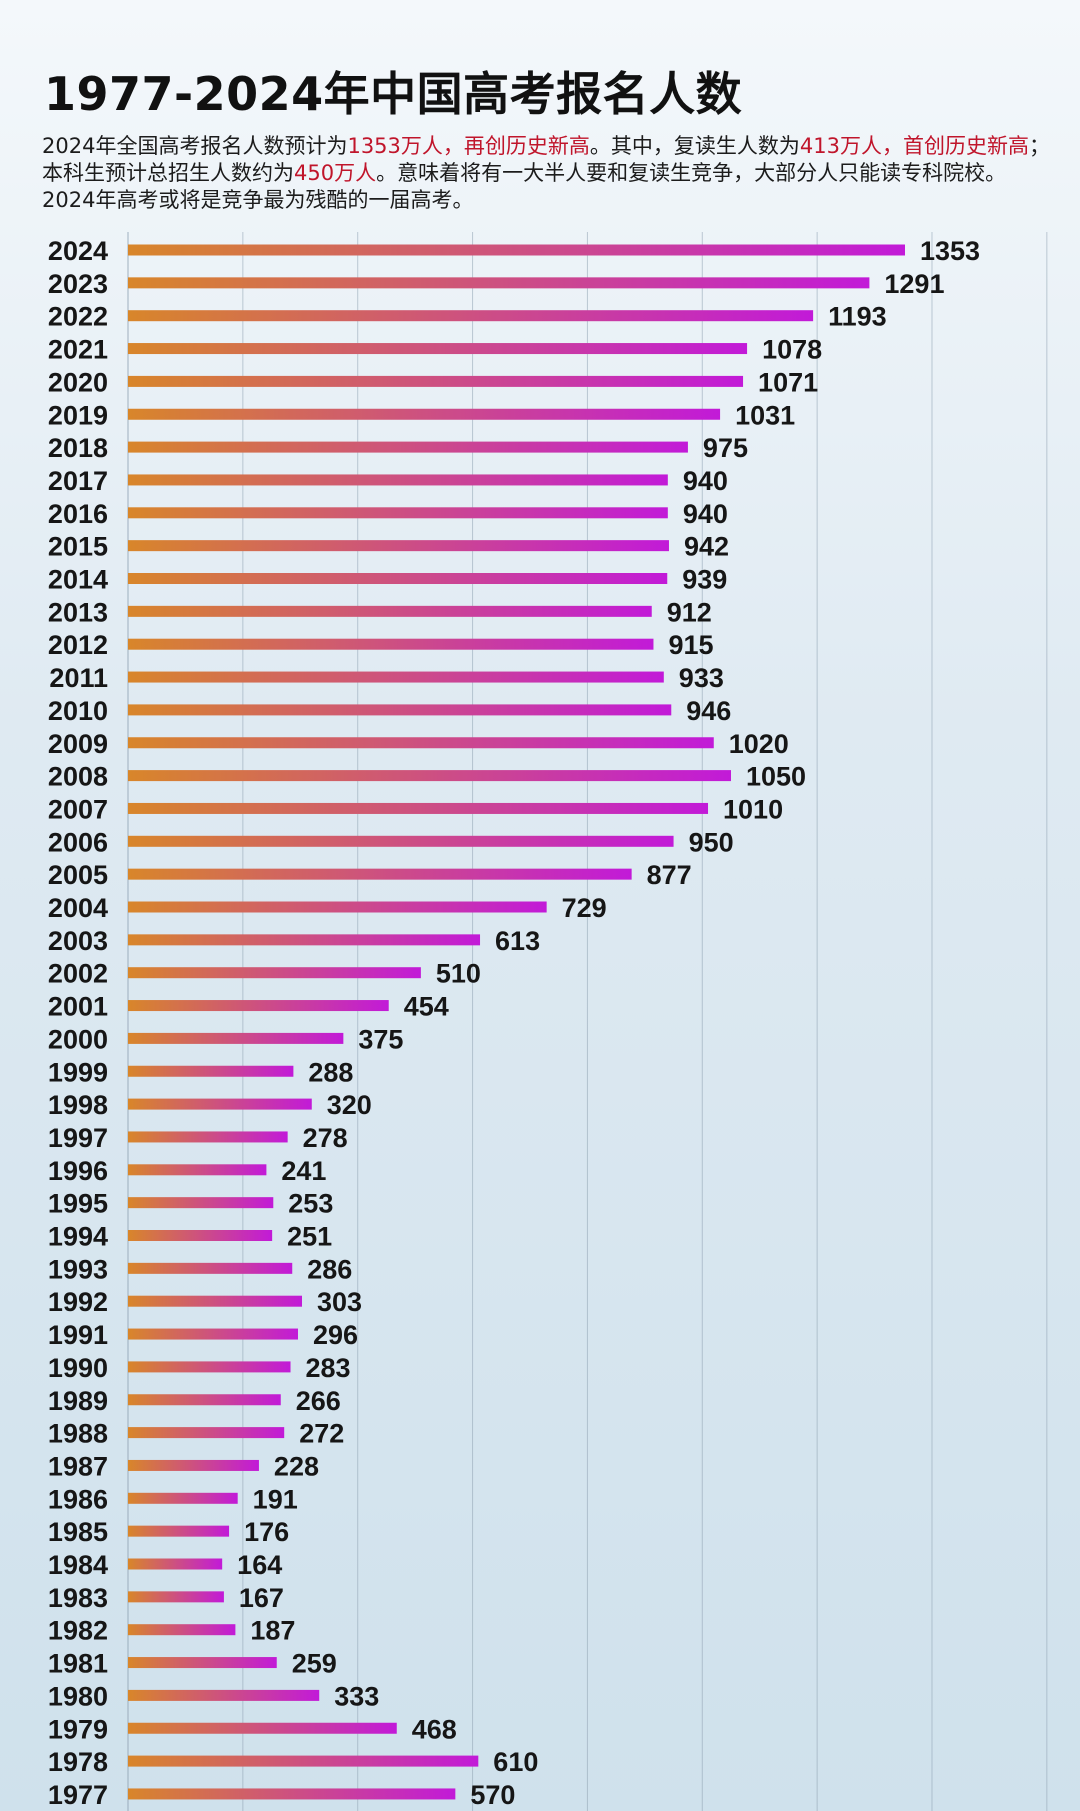  What do you see at coordinates (78, 1795) in the screenshot?
I see `year-label: 1977` at bounding box center [78, 1795].